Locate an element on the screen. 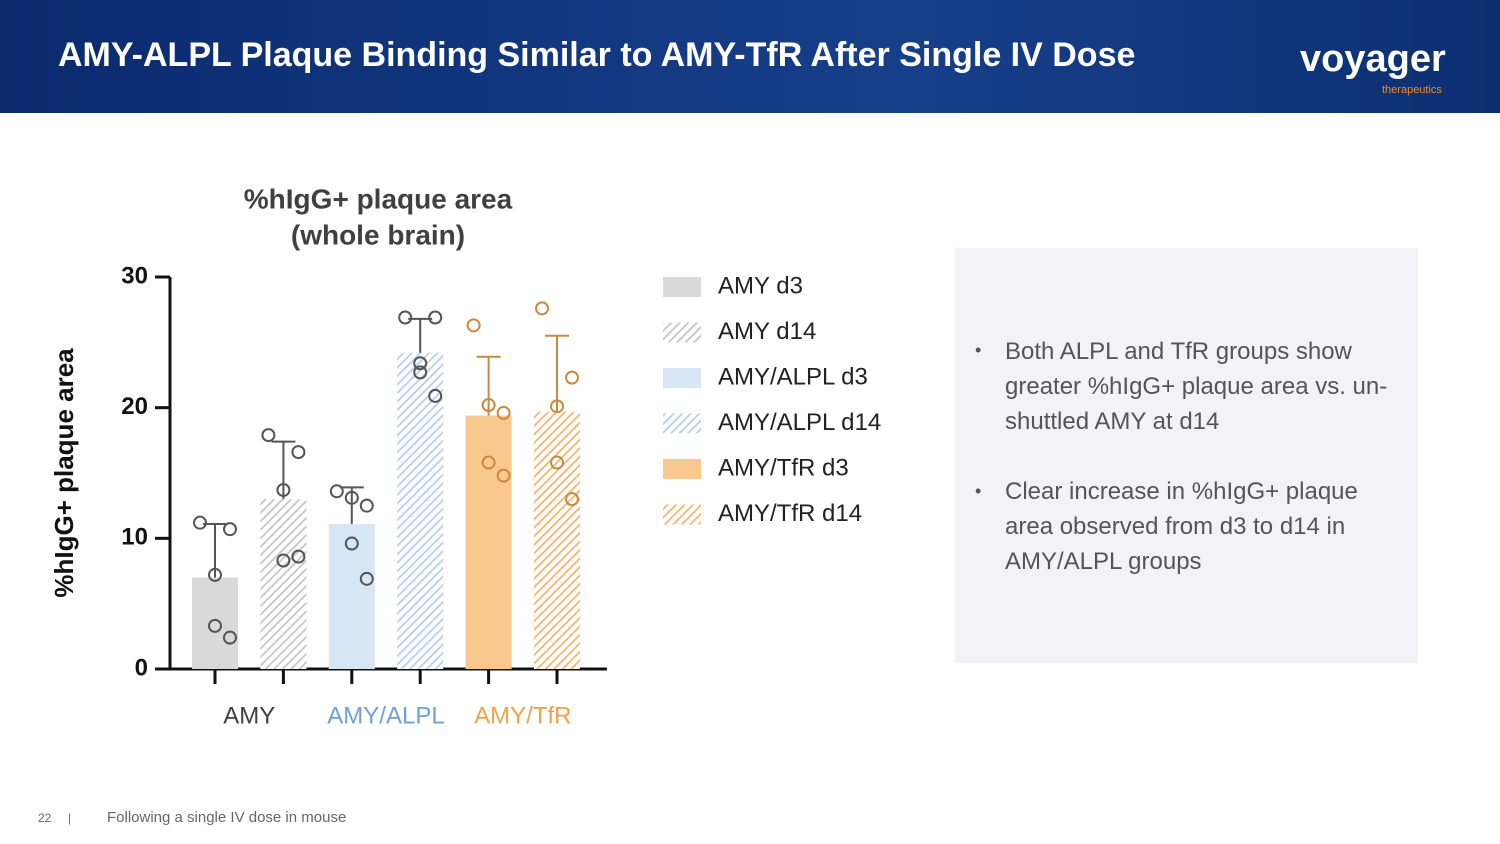 The width and height of the screenshot is (1500, 844). y-tick-label: 20 is located at coordinates (134, 406).